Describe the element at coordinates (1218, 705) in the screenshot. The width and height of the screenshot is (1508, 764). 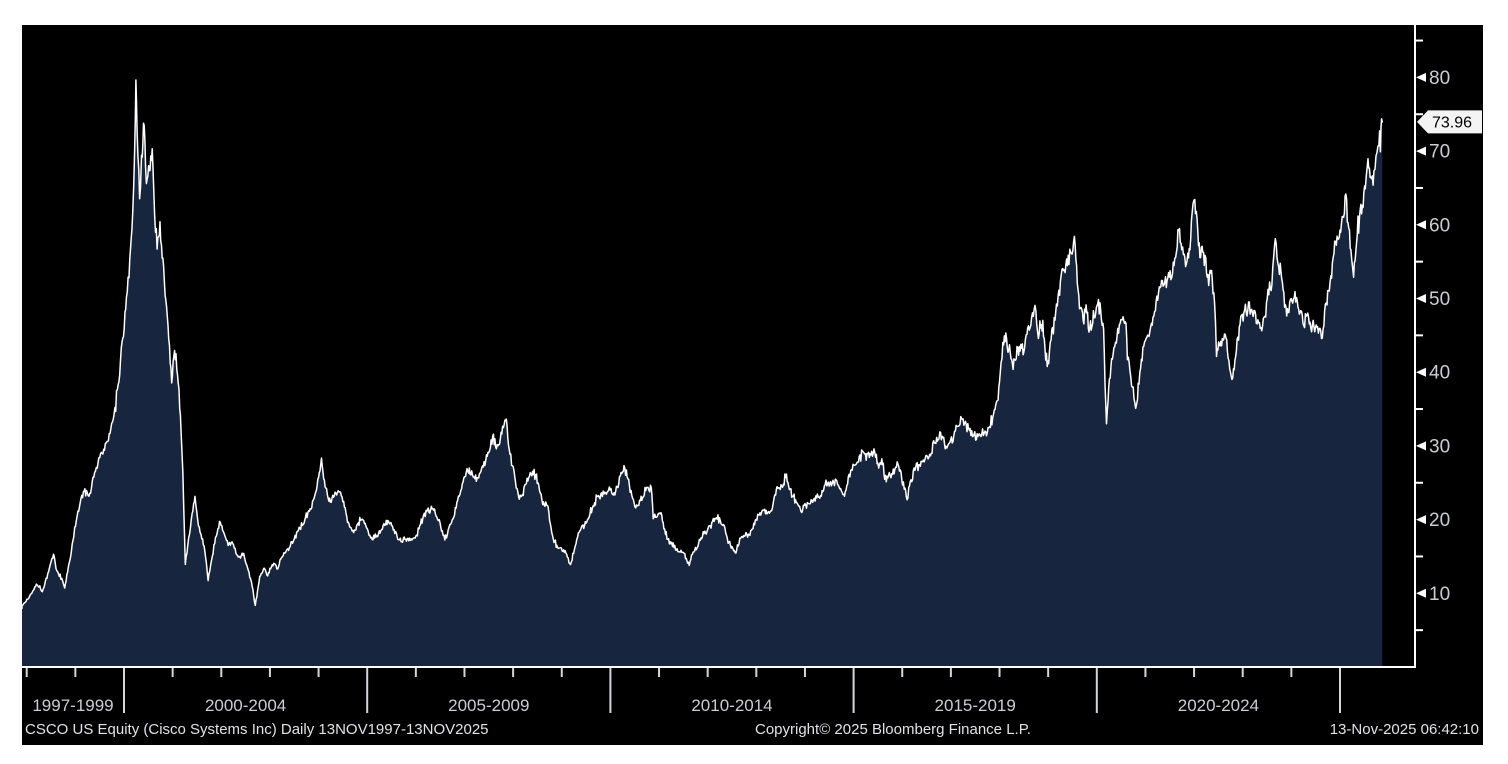
I see `x-segment-label: 2020-2024` at that location.